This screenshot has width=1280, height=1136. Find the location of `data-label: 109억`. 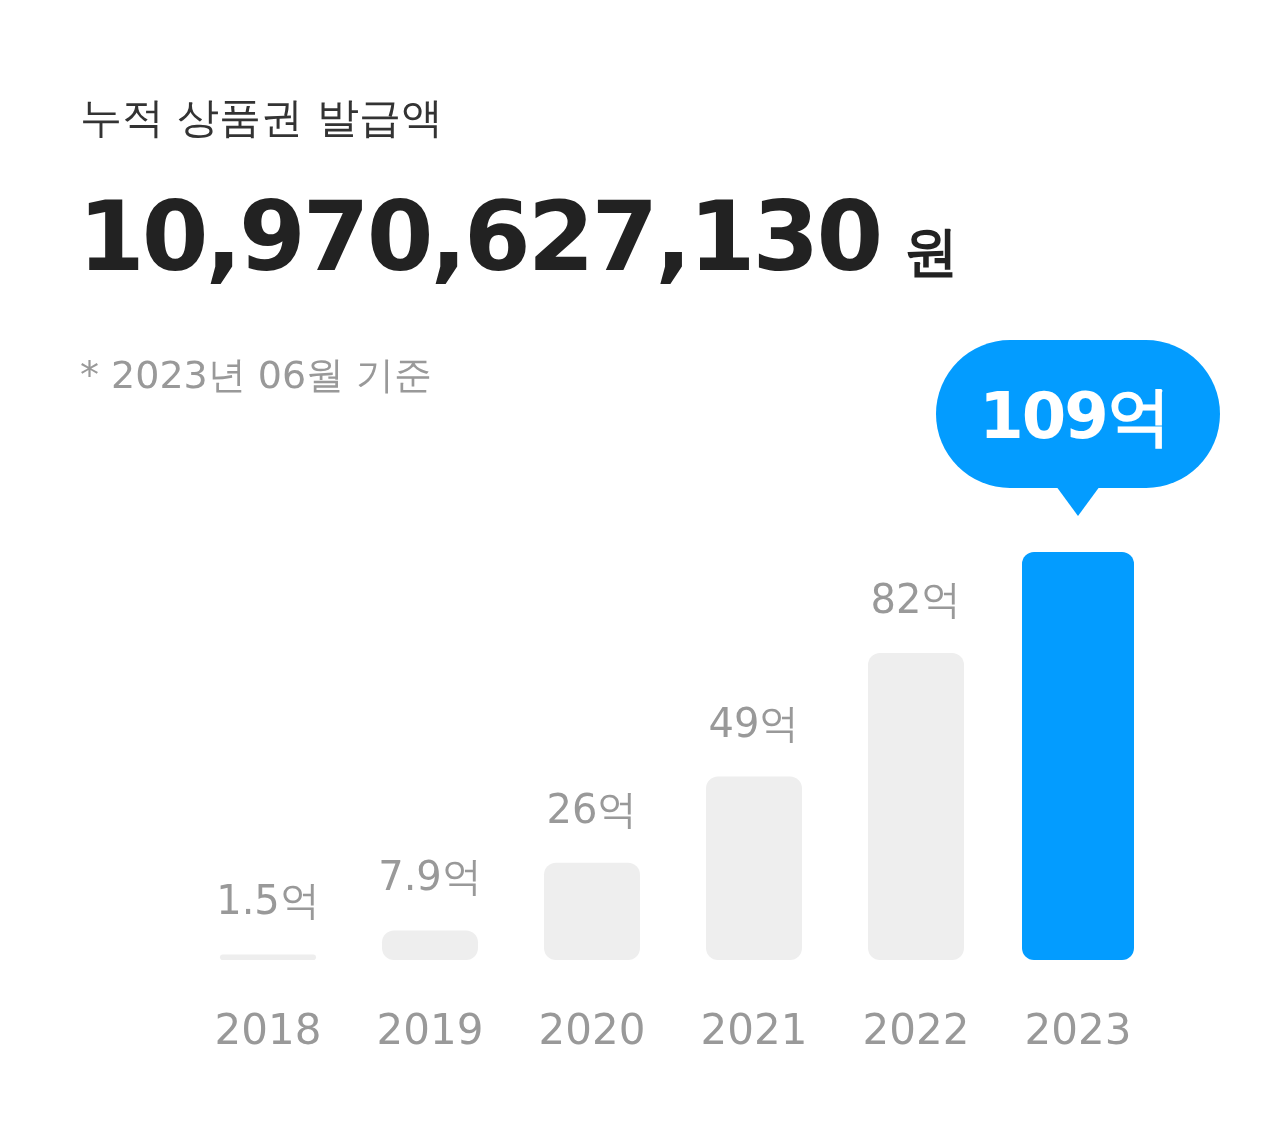

data-label: 109억 is located at coordinates (1074, 416).